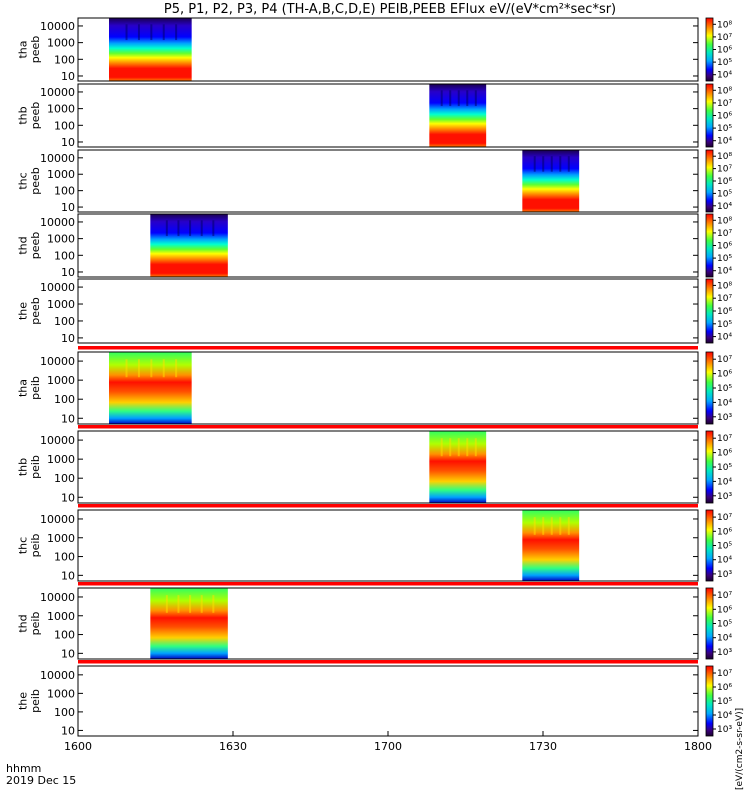  Describe the element at coordinates (374, 246) in the screenshot. I see `panel-thd-peeb: 10 100 1000 10000 thdpeeb 10⁴ 10⁵ 10⁶ 10⁷ 10⁸` at that location.